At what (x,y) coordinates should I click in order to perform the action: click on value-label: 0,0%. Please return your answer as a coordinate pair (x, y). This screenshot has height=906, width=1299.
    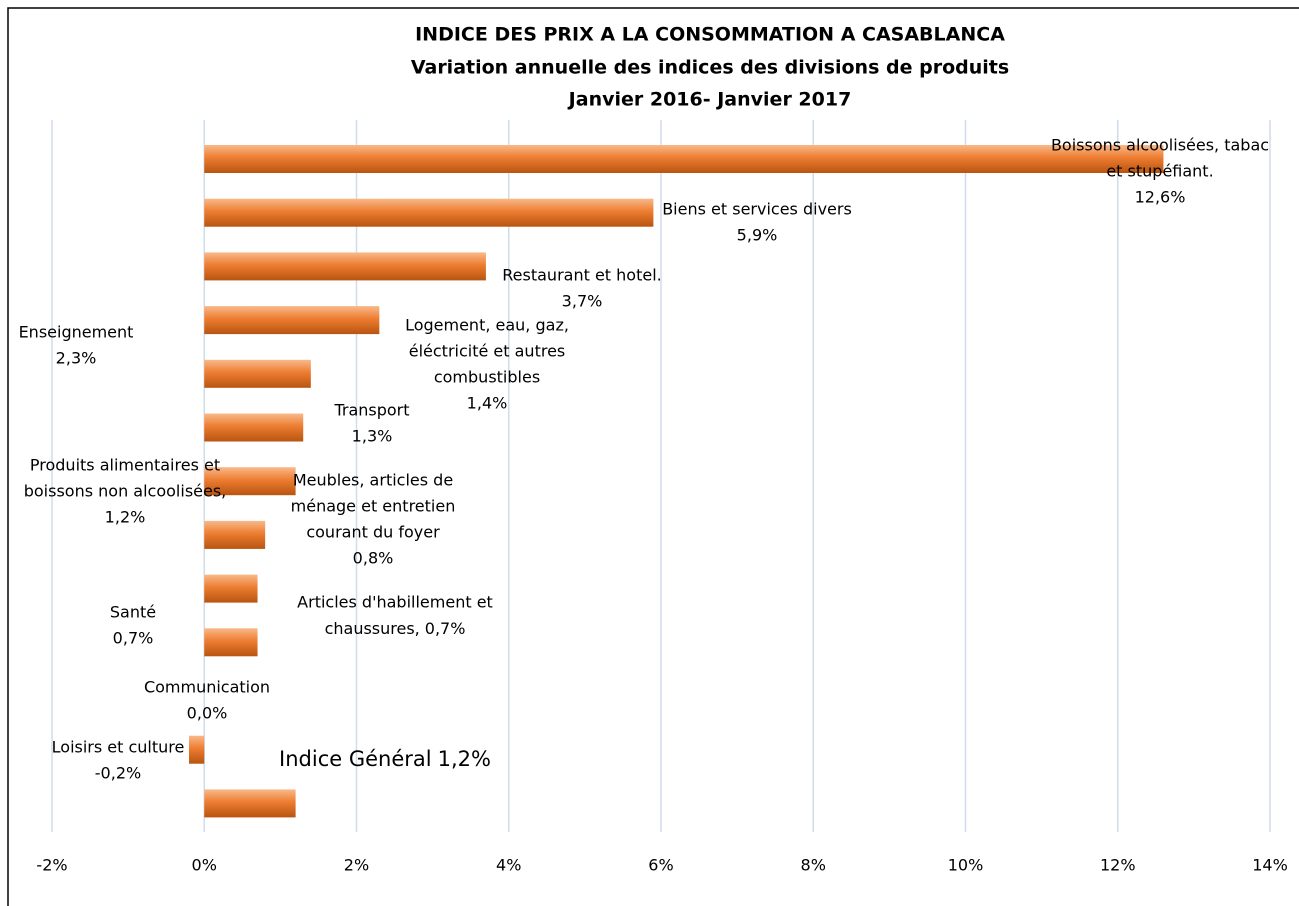
    Looking at the image, I should click on (207, 713).